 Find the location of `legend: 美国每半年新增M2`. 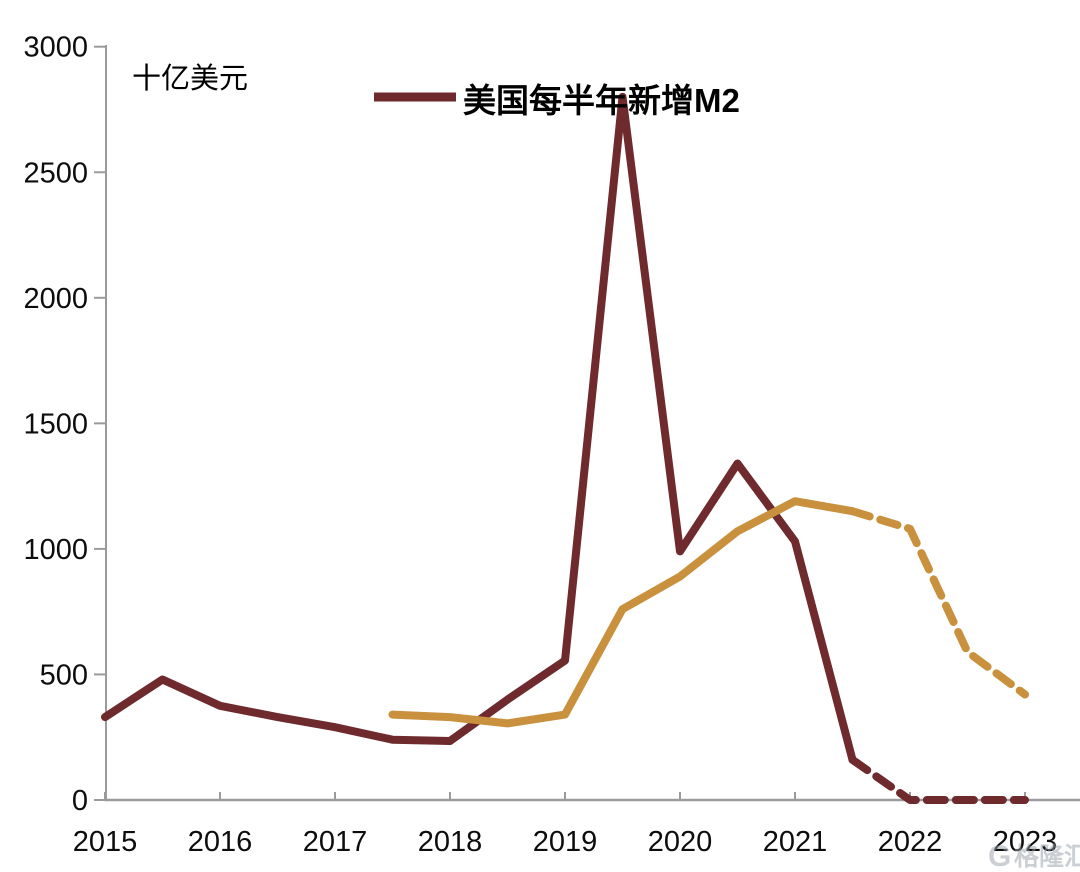

legend: 美国每半年新增M2 is located at coordinates (557, 100).